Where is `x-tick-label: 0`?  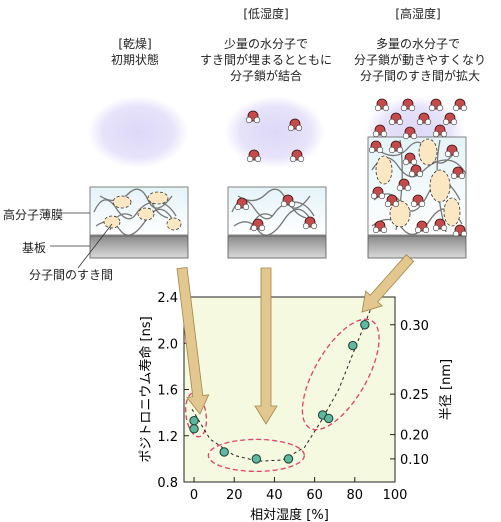
x-tick-label: 0 is located at coordinates (194, 495).